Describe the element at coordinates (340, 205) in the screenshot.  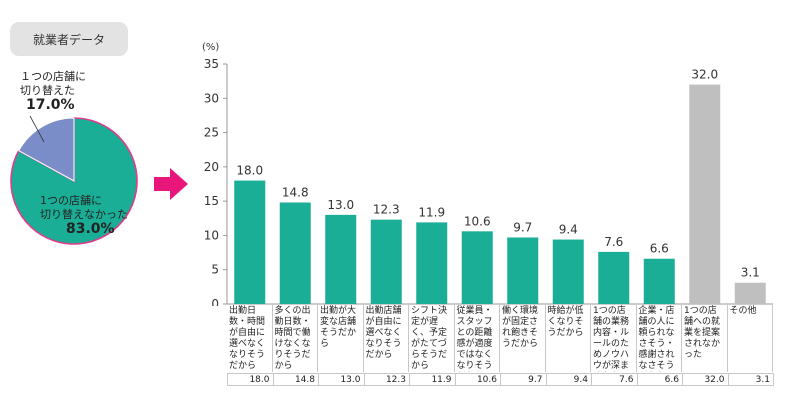
I see `bar-data-label: 13.0` at that location.